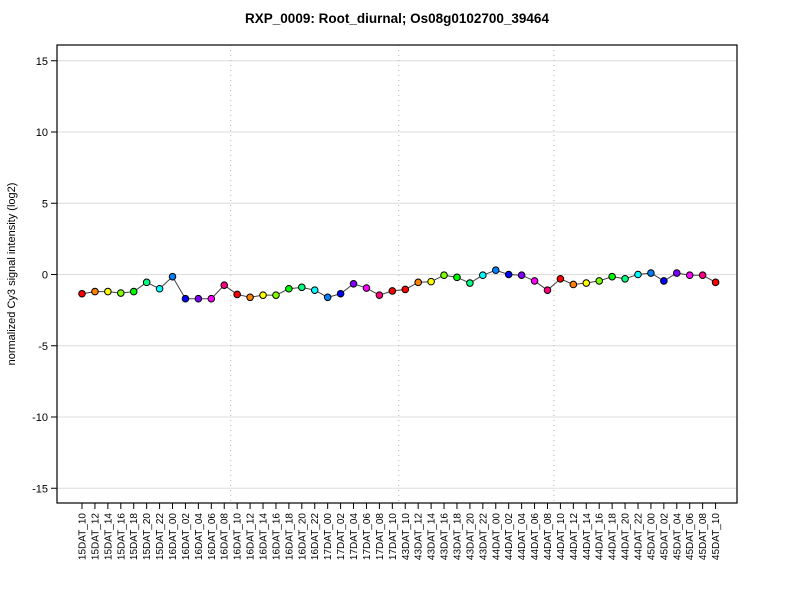 This screenshot has height=600, width=800. Describe the element at coordinates (367, 537) in the screenshot. I see `x-tick-label: 17DAT_06` at that location.